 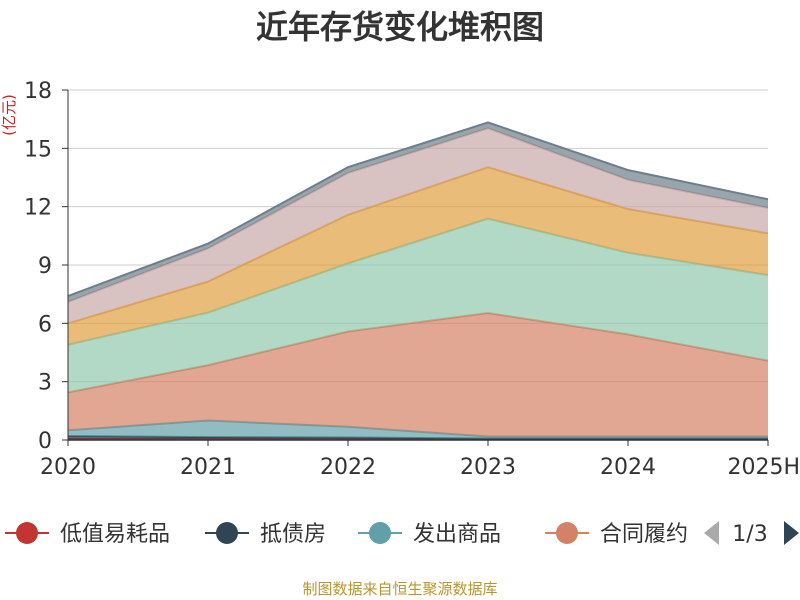 What do you see at coordinates (348, 467) in the screenshot?
I see `x-tick-label: 2022` at bounding box center [348, 467].